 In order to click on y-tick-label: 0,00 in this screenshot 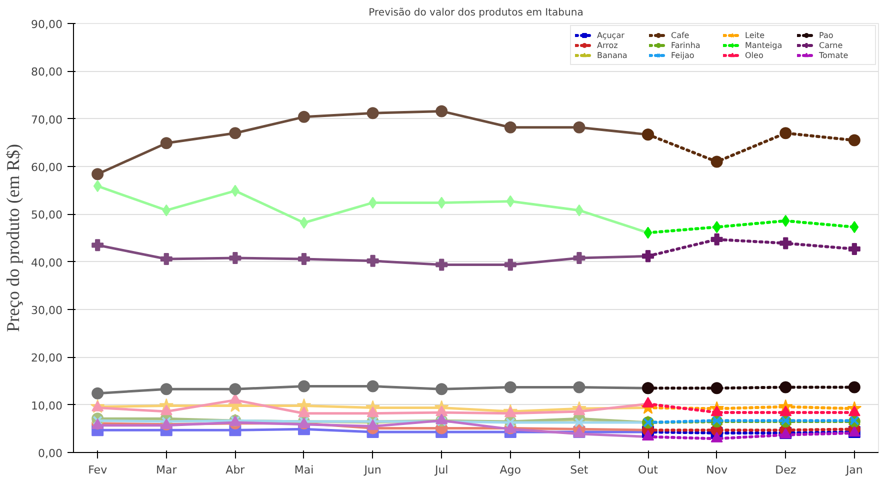, I will do `click(50, 453)`.